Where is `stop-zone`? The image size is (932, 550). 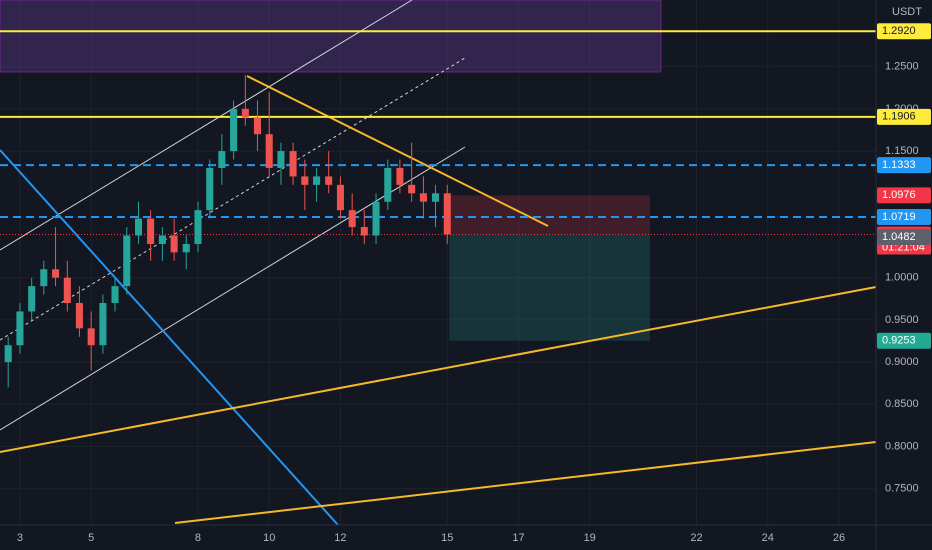 stop-zone is located at coordinates (549, 215).